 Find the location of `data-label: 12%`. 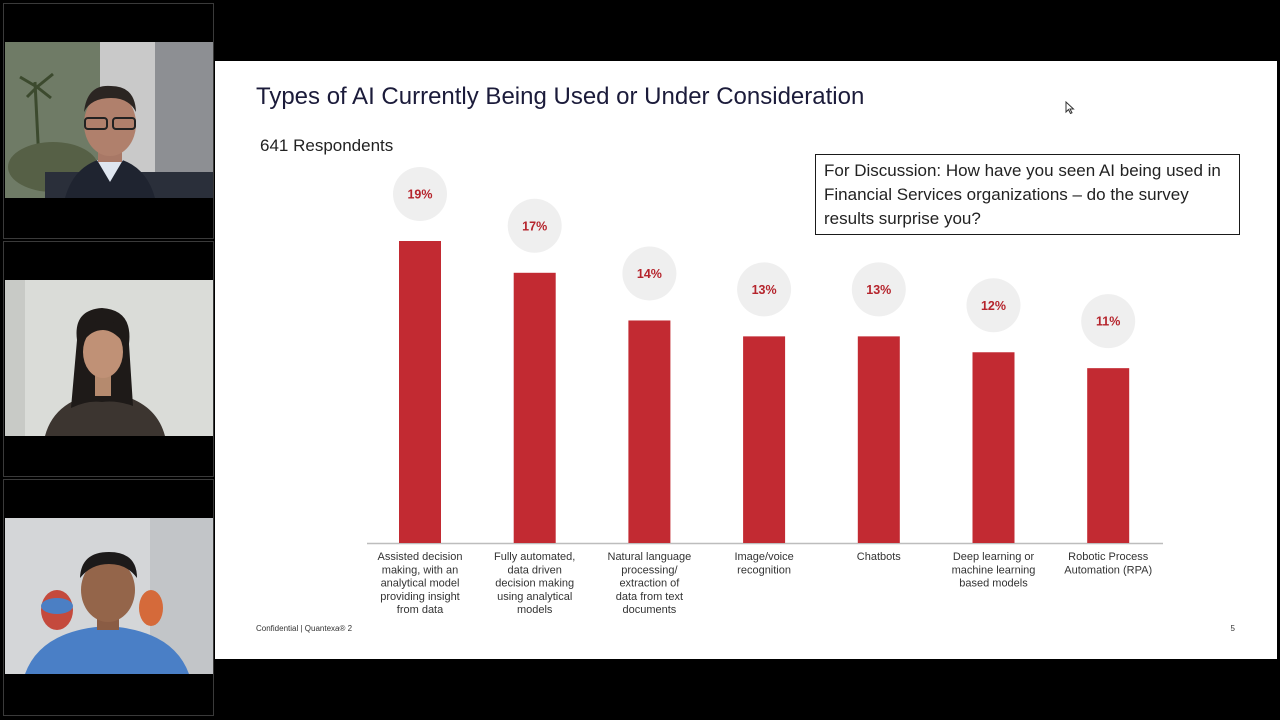

data-label: 12% is located at coordinates (993, 306).